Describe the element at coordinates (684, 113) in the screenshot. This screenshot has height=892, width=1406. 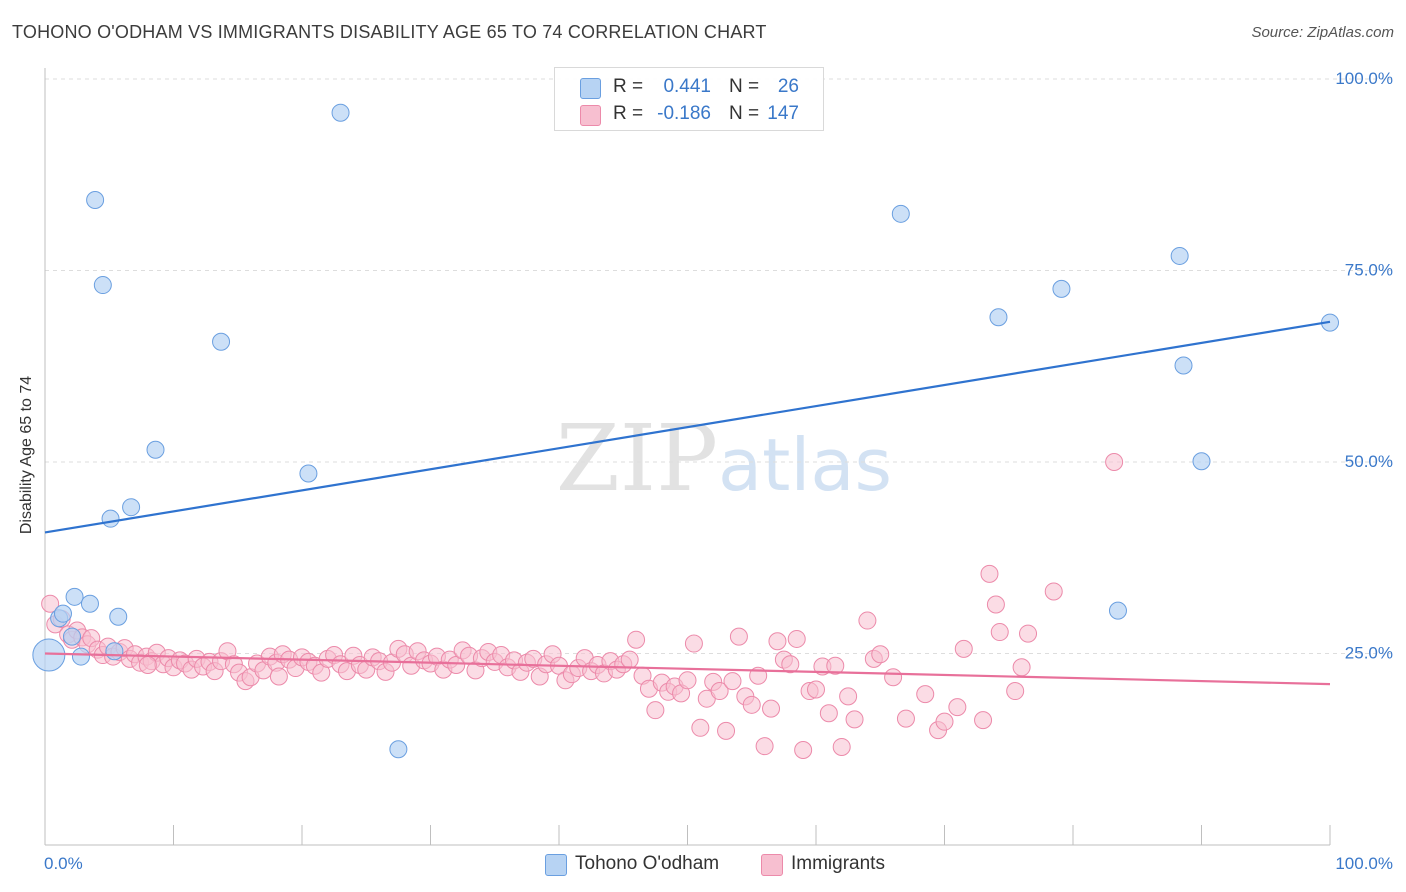
I see `r-value: -0.186` at that location.